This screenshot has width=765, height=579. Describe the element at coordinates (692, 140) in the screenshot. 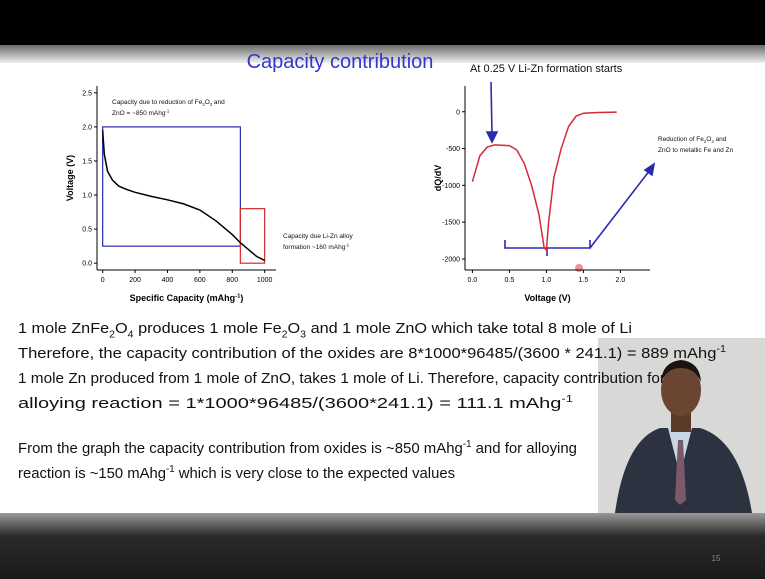

I see `annotation: Reduction of Fe2O3 and` at that location.